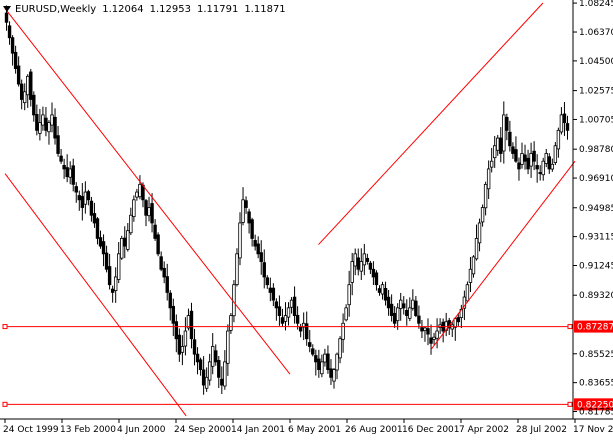  Describe the element at coordinates (596, 266) in the screenshot. I see `y-tick-label: 0.91245` at that location.